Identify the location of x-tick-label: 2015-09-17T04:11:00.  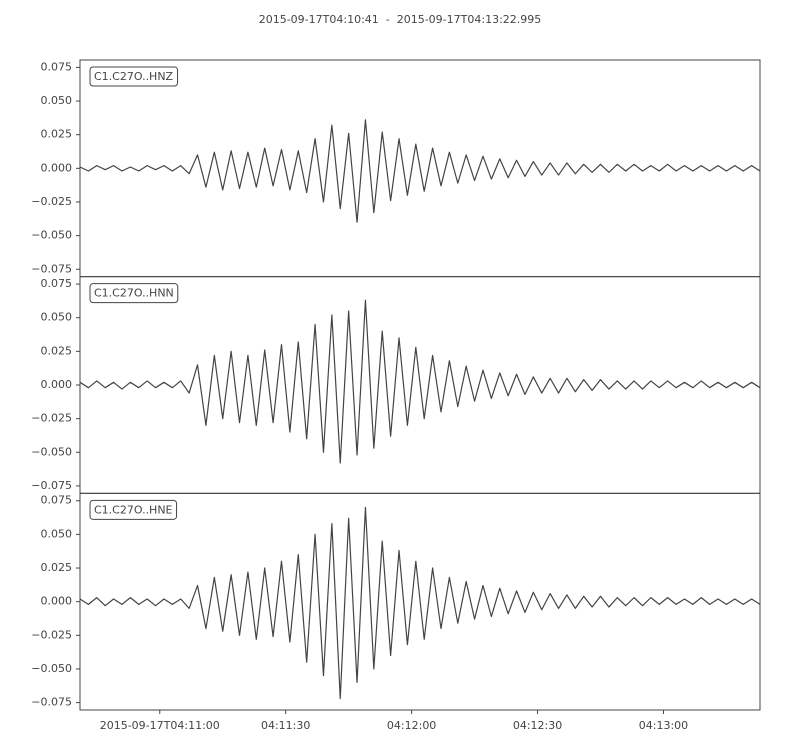
(160, 725).